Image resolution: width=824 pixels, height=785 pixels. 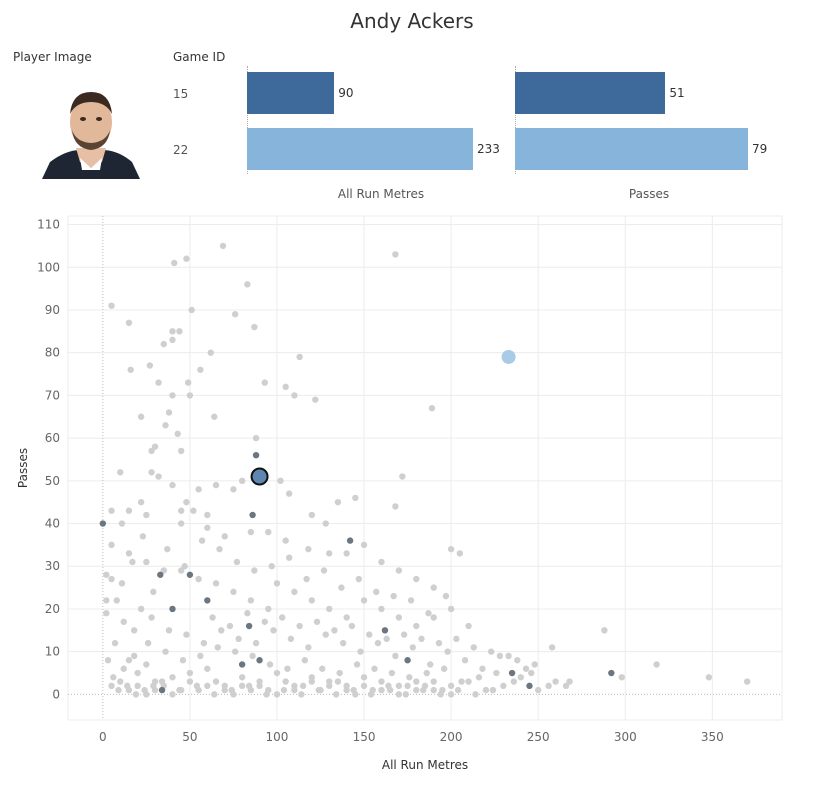 I want to click on y-axis-ticks: 0 10 20 30 40 50 60 70 80 90 100 110, so click(x=48, y=460).